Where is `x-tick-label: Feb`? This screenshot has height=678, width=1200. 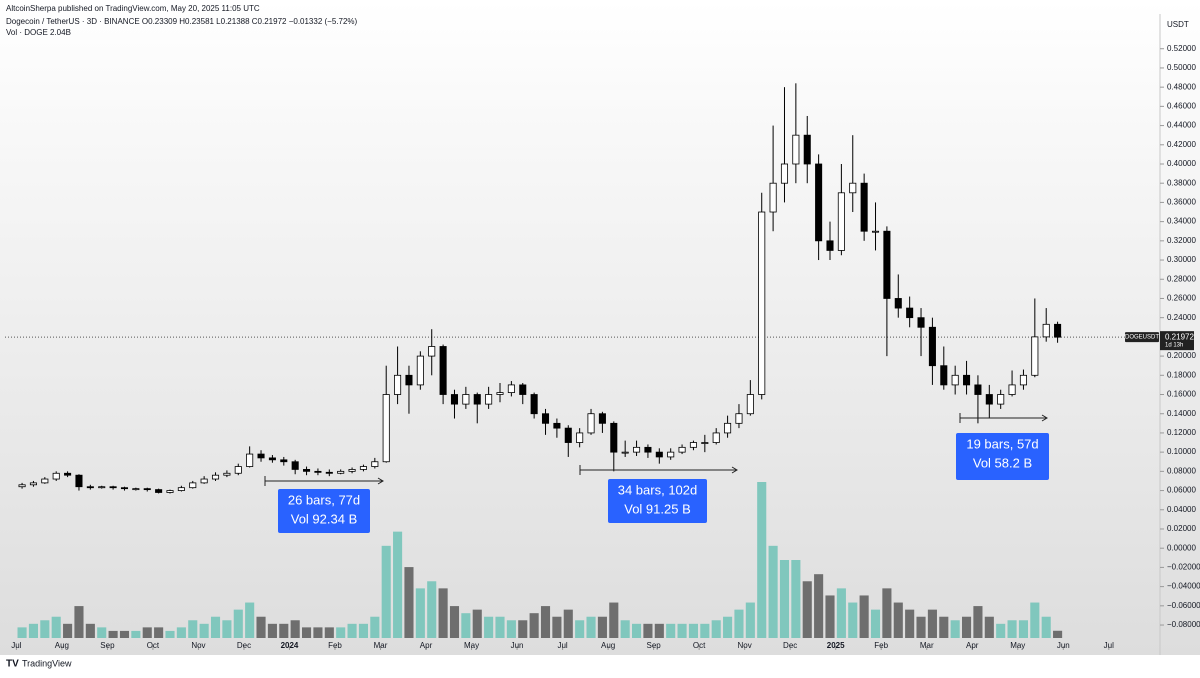 x-tick-label: Feb is located at coordinates (335, 645).